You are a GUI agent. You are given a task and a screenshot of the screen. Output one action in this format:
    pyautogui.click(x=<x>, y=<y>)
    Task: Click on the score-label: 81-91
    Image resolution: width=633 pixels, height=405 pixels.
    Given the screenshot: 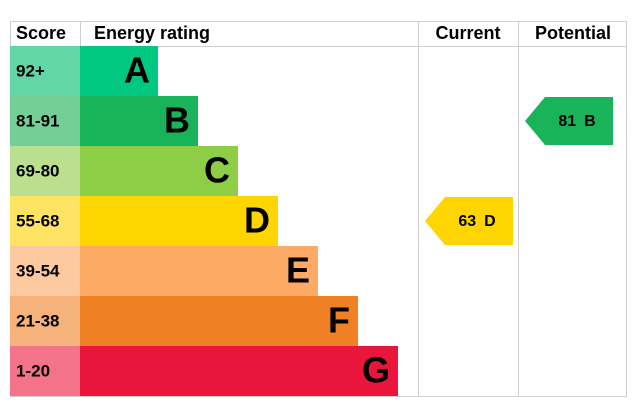 What is the action you would take?
    pyautogui.click(x=37, y=120)
    